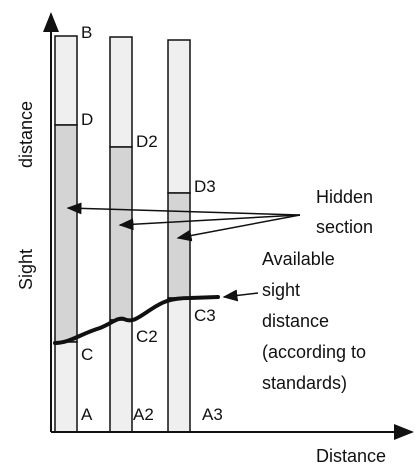 The width and height of the screenshot is (418, 468). I want to click on column-a3-upper, so click(179, 116).